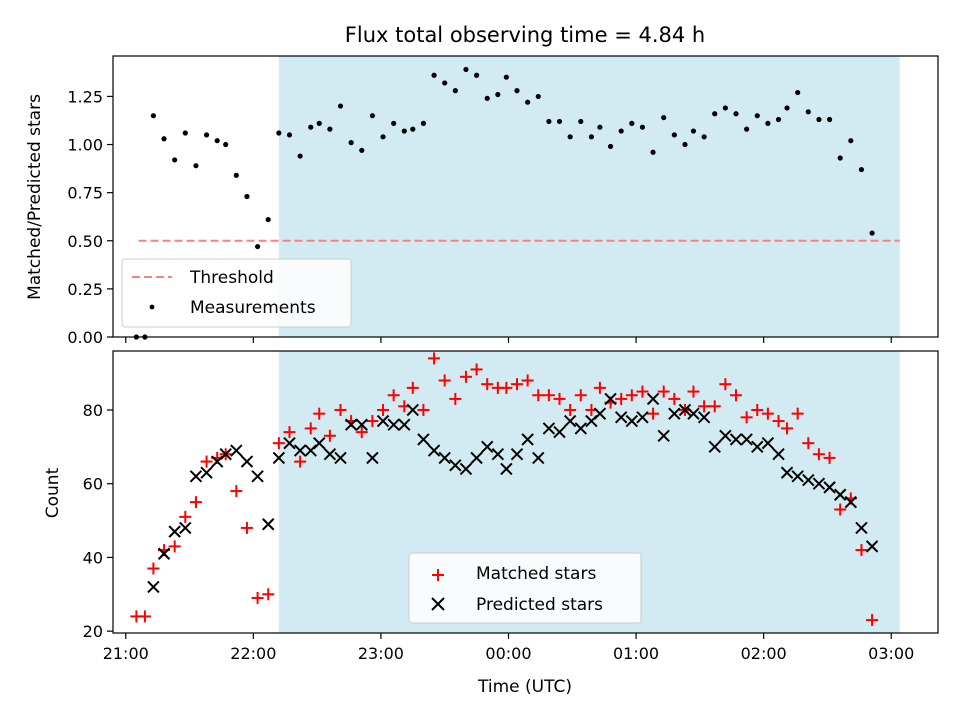 Image resolution: width=960 pixels, height=720 pixels. I want to click on legend-measurements-label: Measurements, so click(253, 308).